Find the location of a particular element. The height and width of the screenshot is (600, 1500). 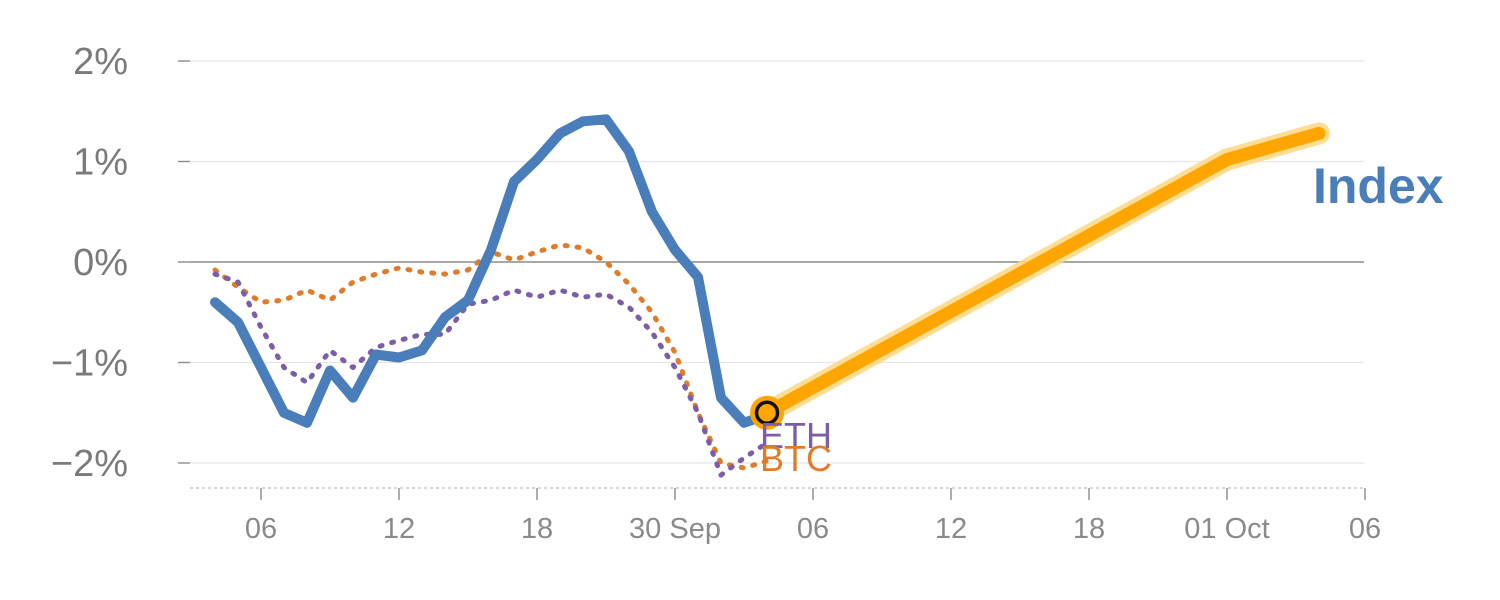

y-tick-label: 2% is located at coordinates (100, 62).